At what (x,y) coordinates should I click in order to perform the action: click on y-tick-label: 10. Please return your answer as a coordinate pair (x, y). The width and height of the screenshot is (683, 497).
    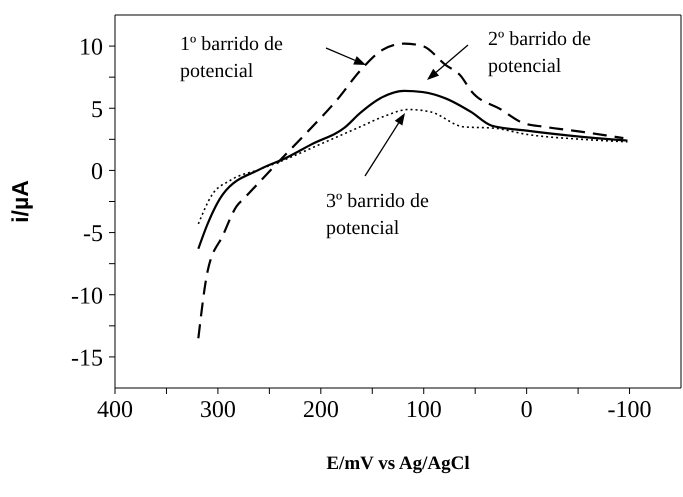
    Looking at the image, I should click on (91, 47).